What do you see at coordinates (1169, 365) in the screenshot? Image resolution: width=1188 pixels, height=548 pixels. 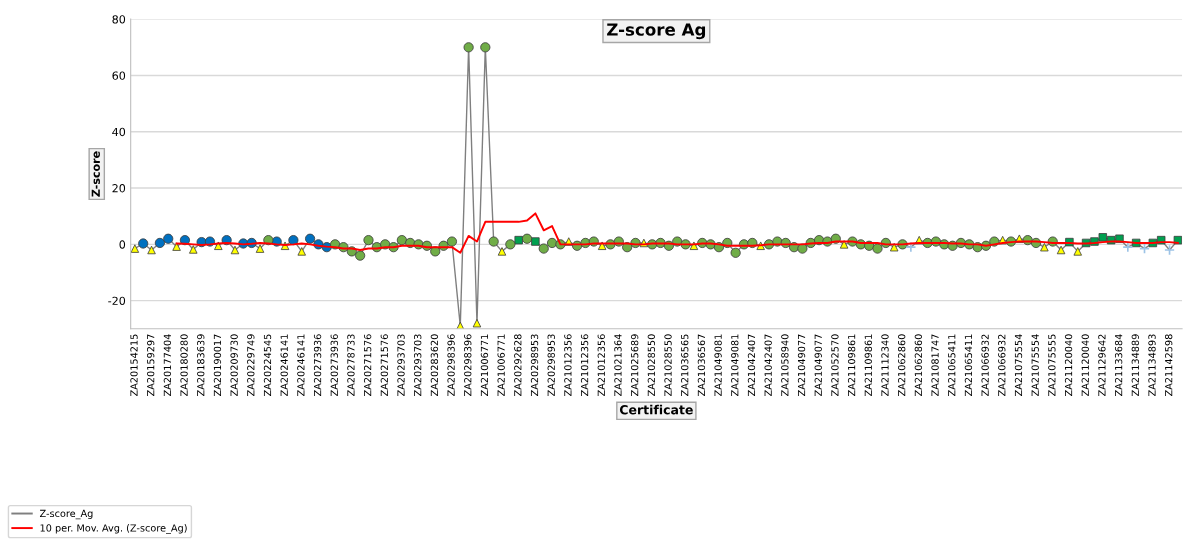 I see `x-tick-label: ZA21142598` at bounding box center [1169, 365].